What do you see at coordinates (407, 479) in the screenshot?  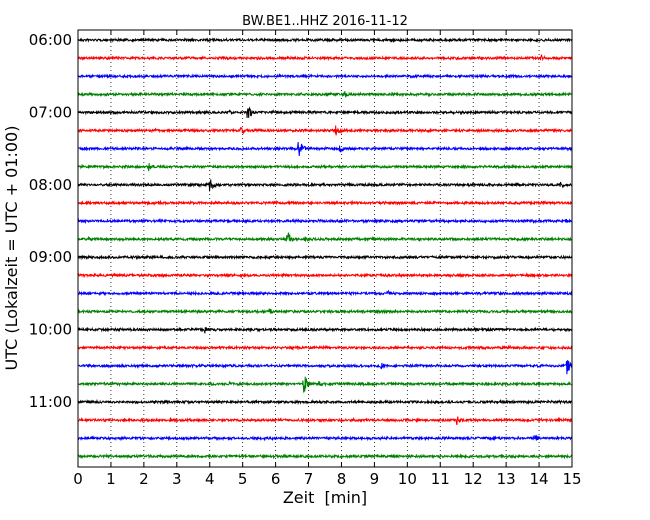 I see `x-tick-label: 10` at bounding box center [407, 479].